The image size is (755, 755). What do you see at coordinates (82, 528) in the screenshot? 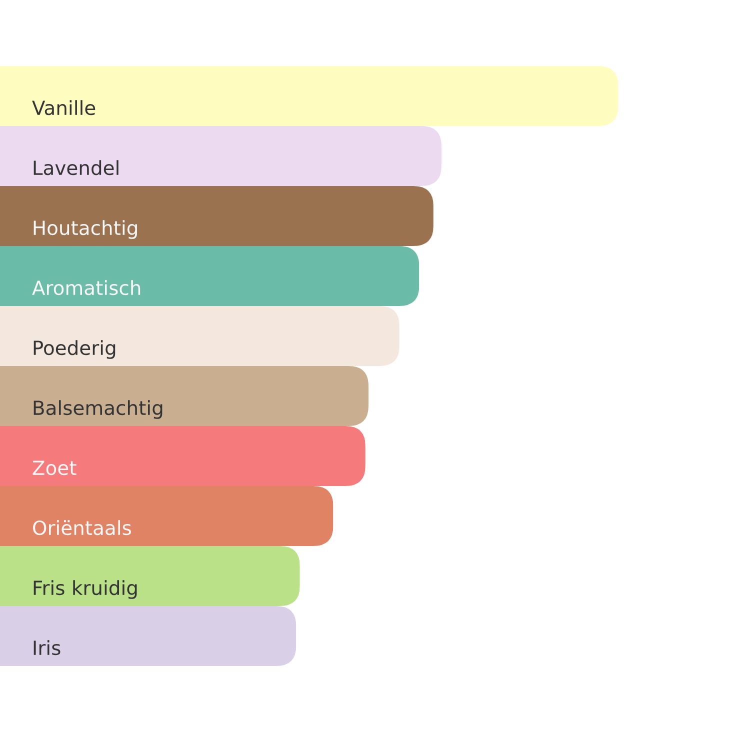
I see `y-tick-label: Oriëntaals` at bounding box center [82, 528].